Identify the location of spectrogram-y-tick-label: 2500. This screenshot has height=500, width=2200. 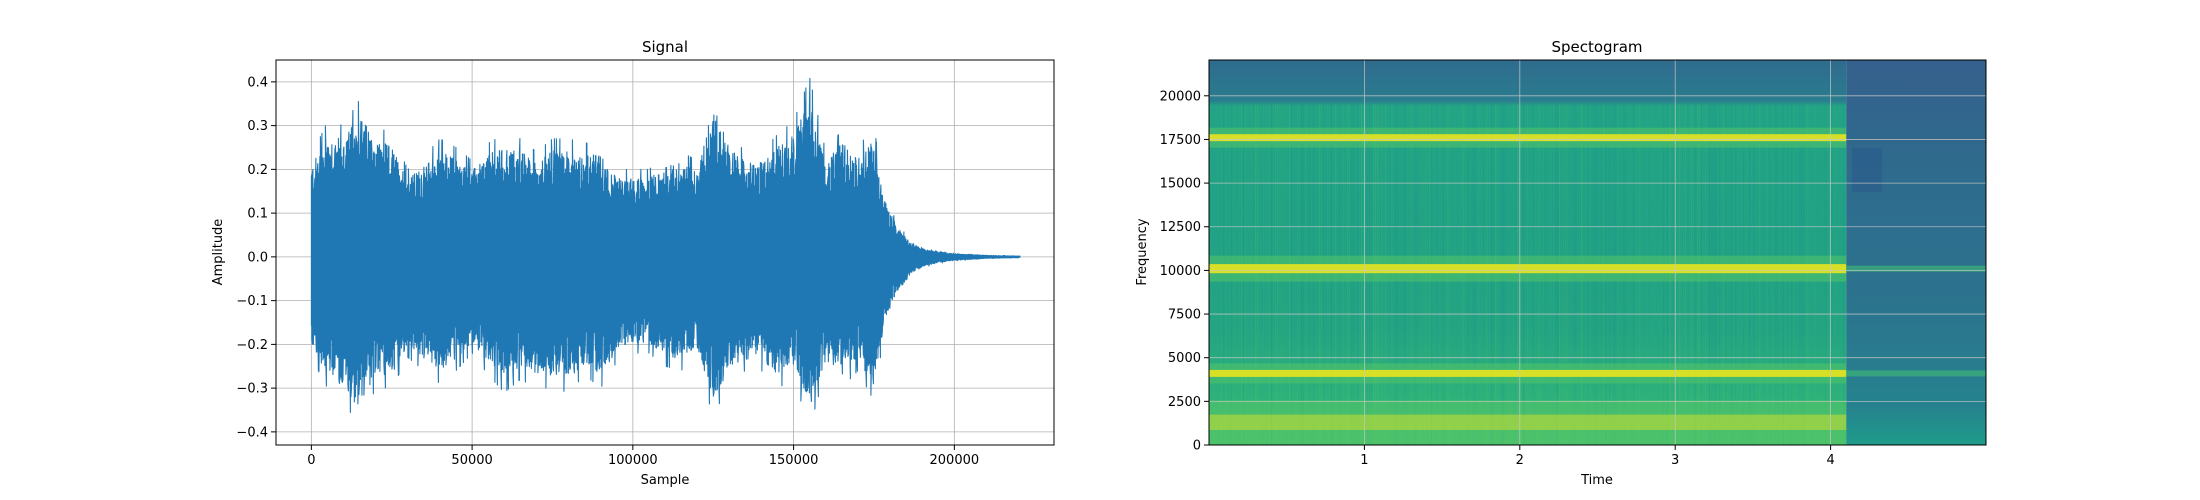
(1184, 402).